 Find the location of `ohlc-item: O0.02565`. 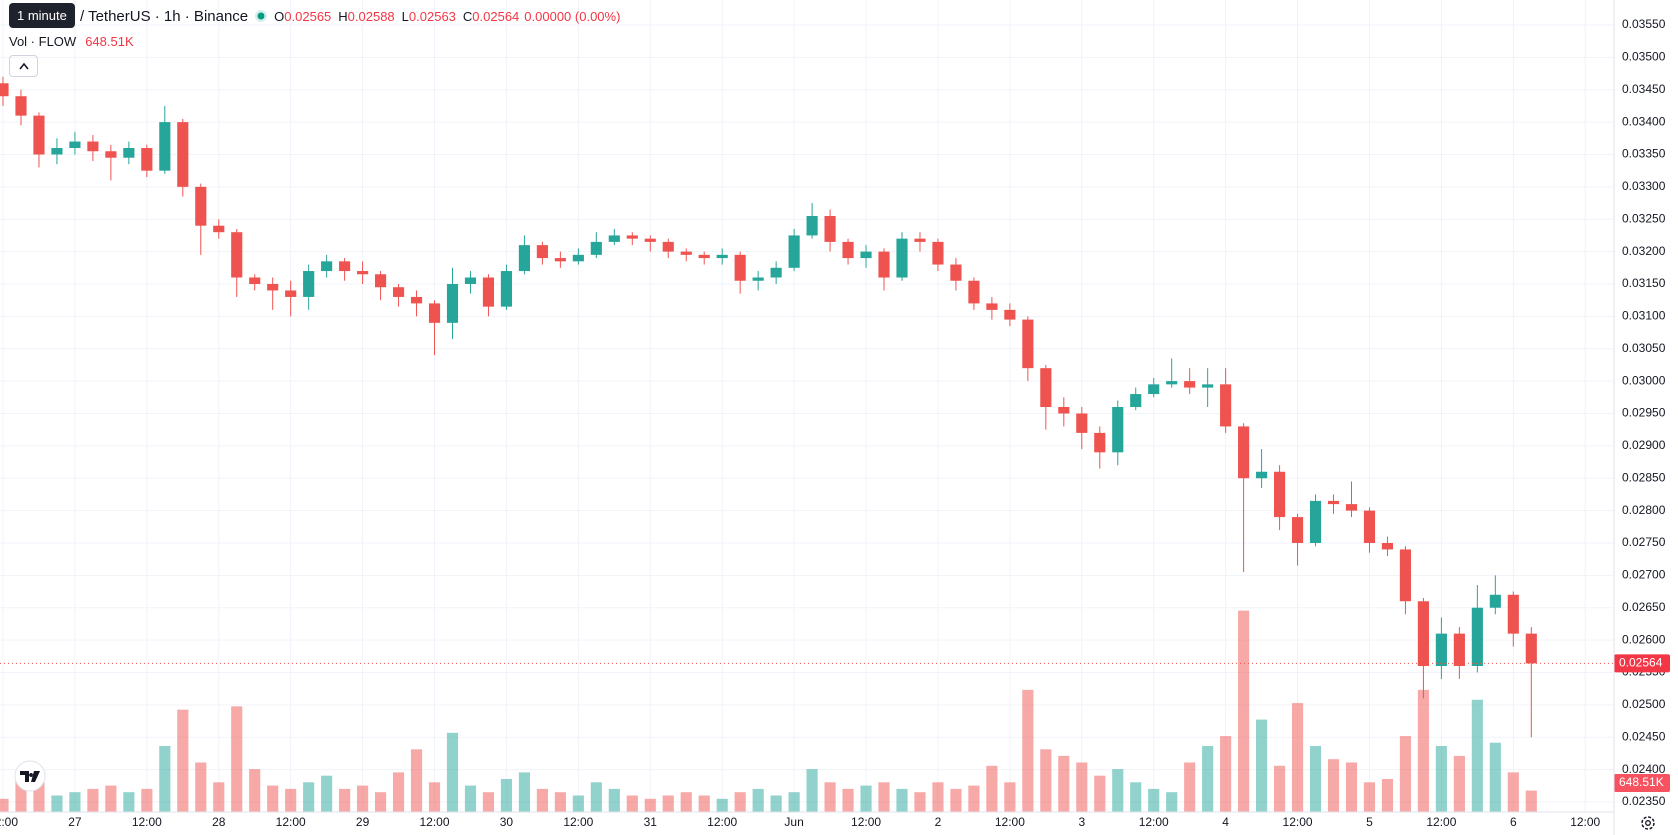

ohlc-item: O0.02565 is located at coordinates (302, 16).